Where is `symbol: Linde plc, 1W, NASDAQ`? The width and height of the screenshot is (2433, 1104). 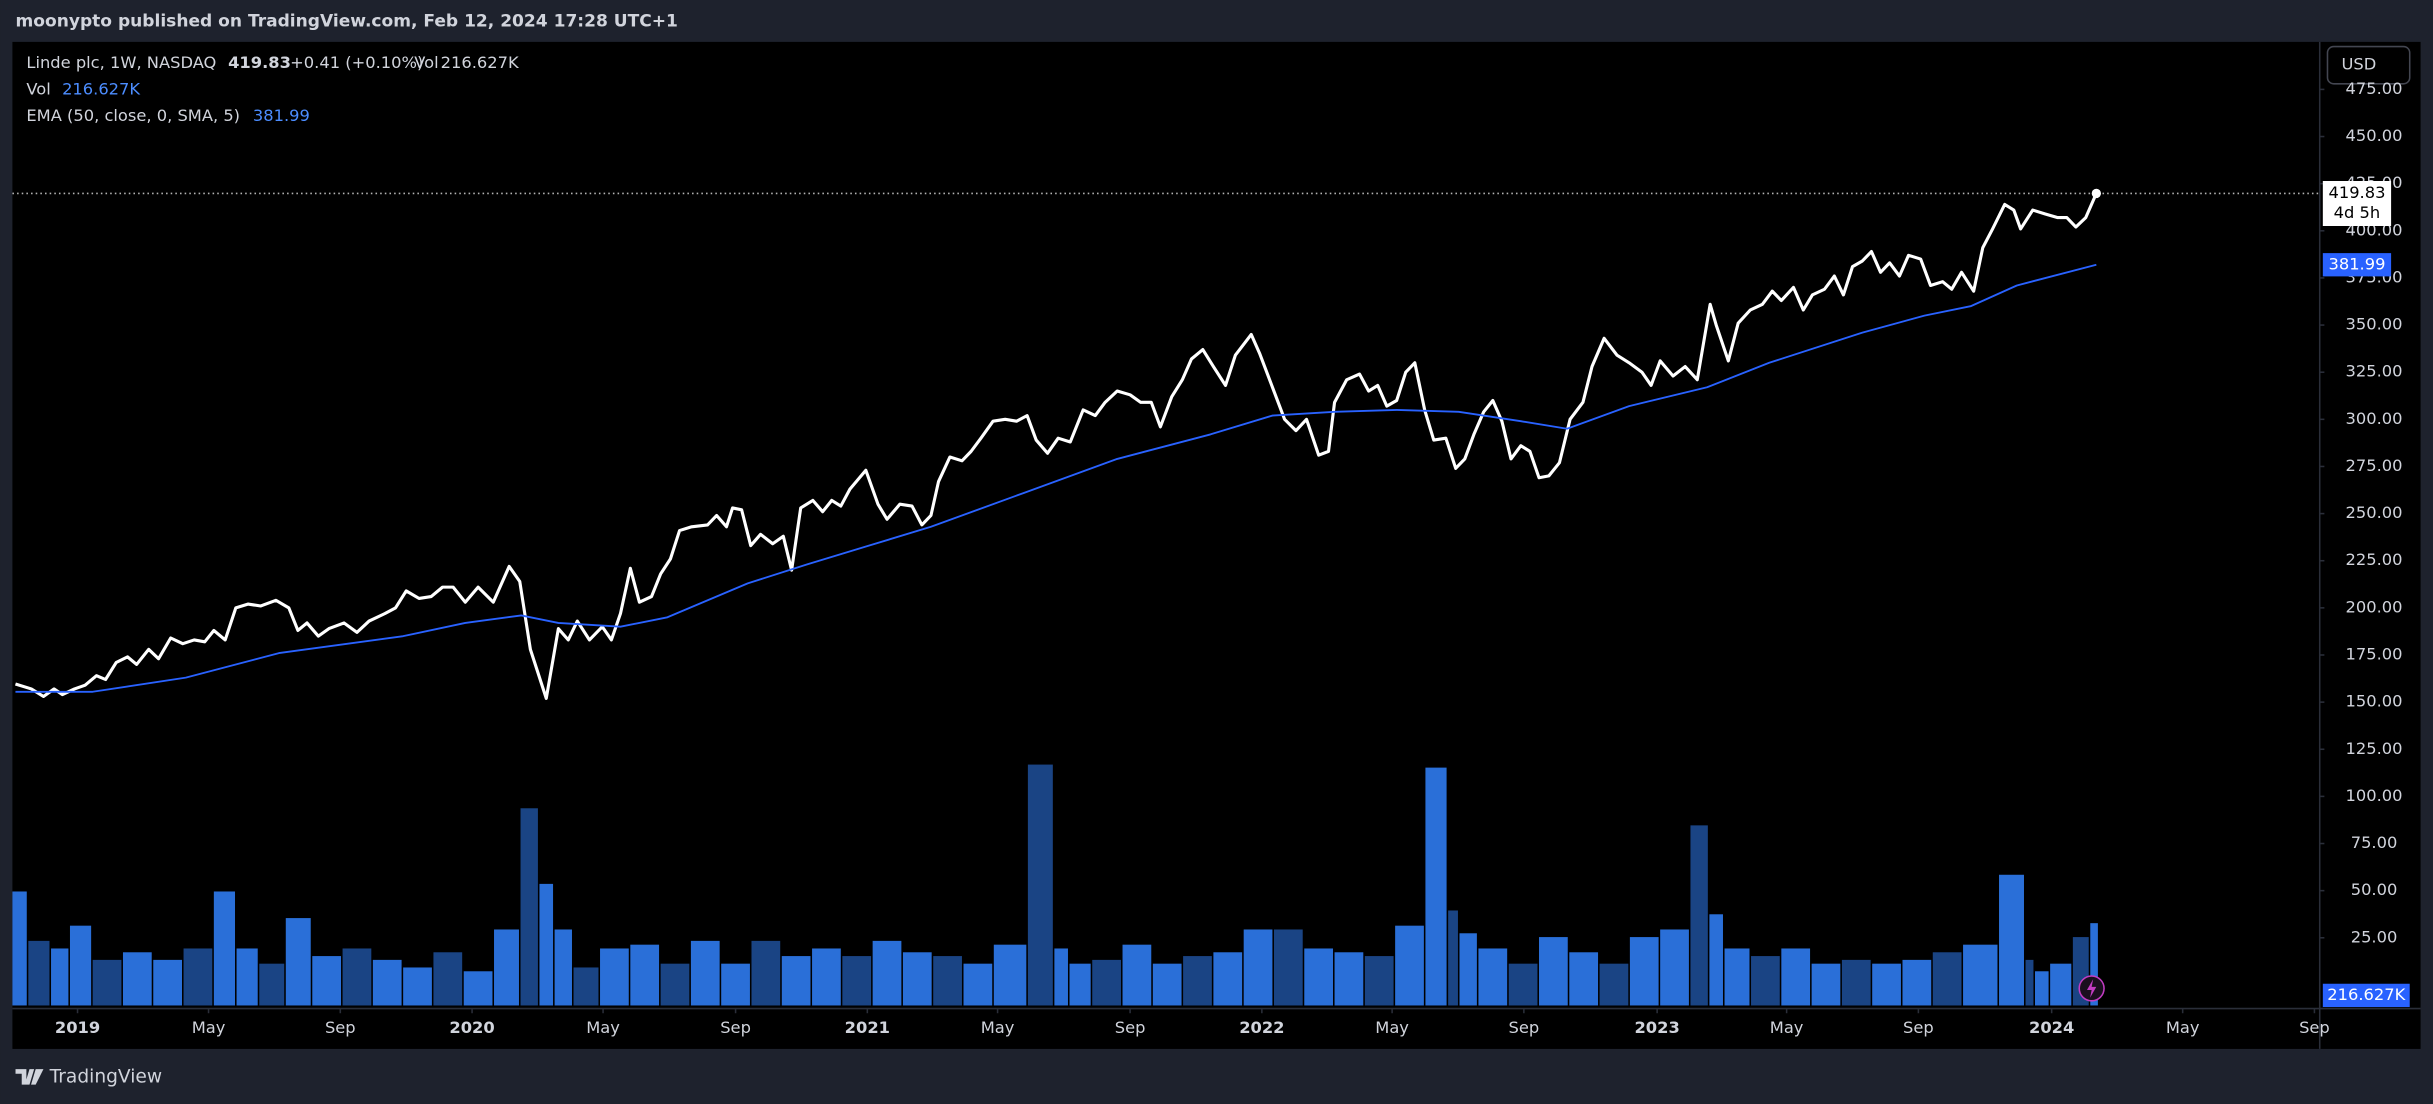
symbol: Linde plc, 1W, NASDAQ is located at coordinates (121, 62).